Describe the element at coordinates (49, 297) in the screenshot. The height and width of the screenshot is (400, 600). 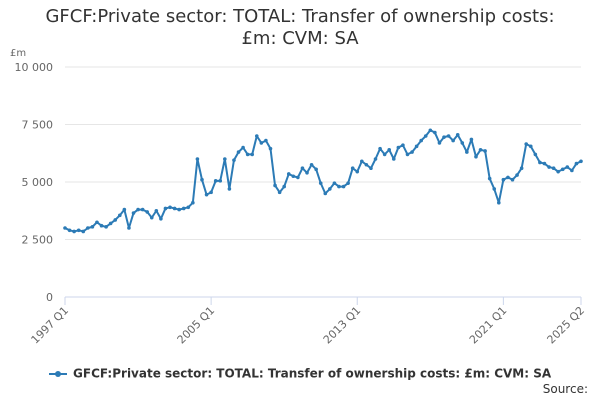
I see `y-tick-label: 0` at that location.